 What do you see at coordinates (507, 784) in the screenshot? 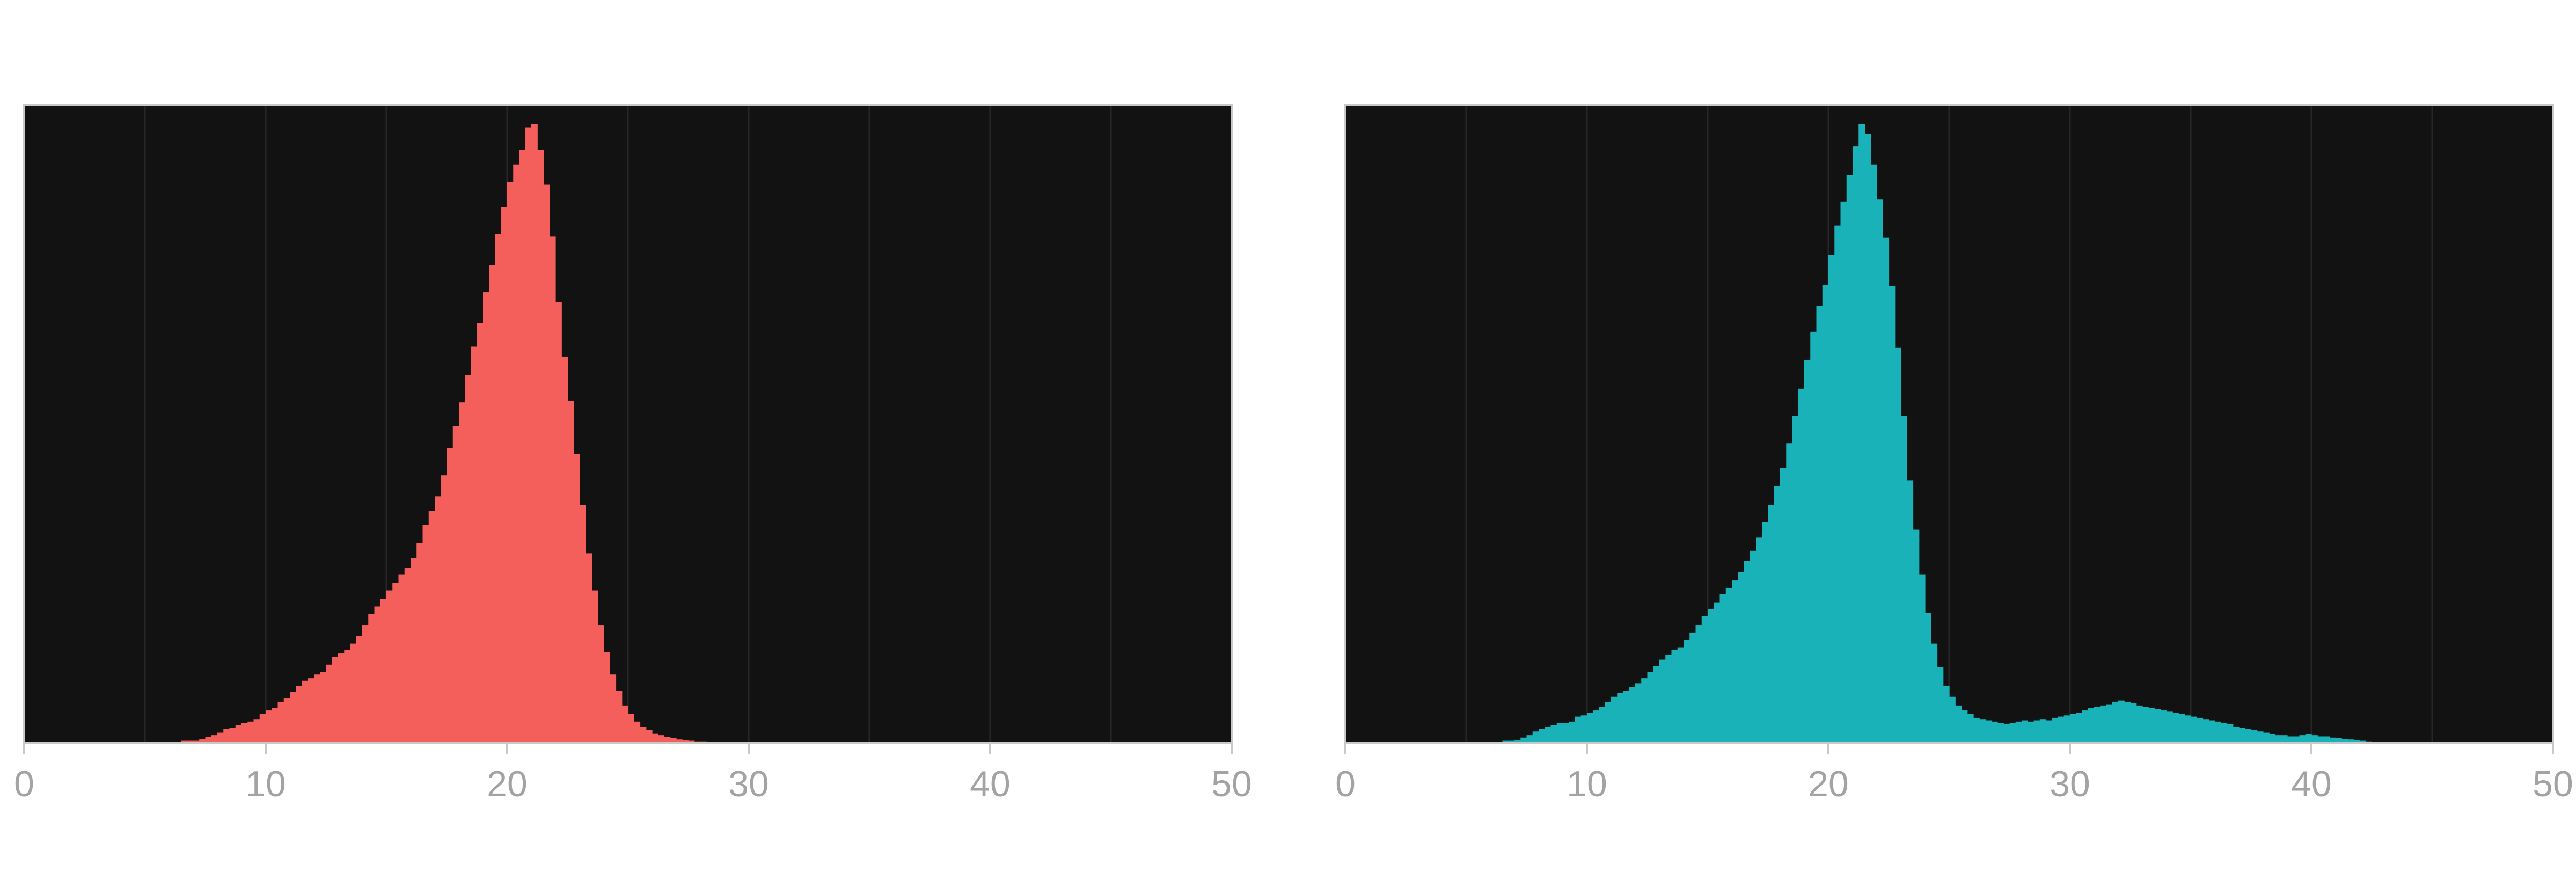
I see `x-tick-label: 20` at bounding box center [507, 784].